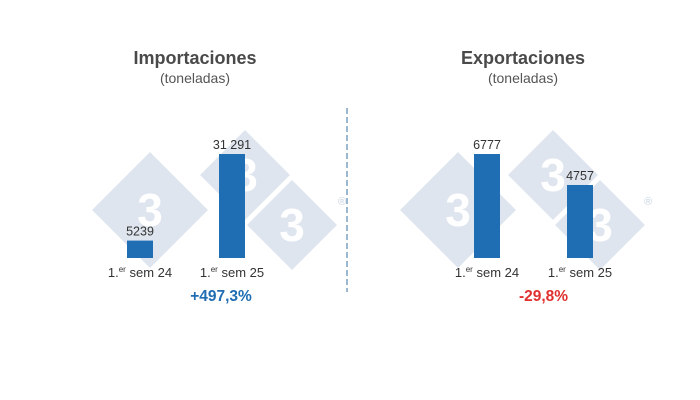  What do you see at coordinates (487, 145) in the screenshot?
I see `bar-value-label: 6777` at bounding box center [487, 145].